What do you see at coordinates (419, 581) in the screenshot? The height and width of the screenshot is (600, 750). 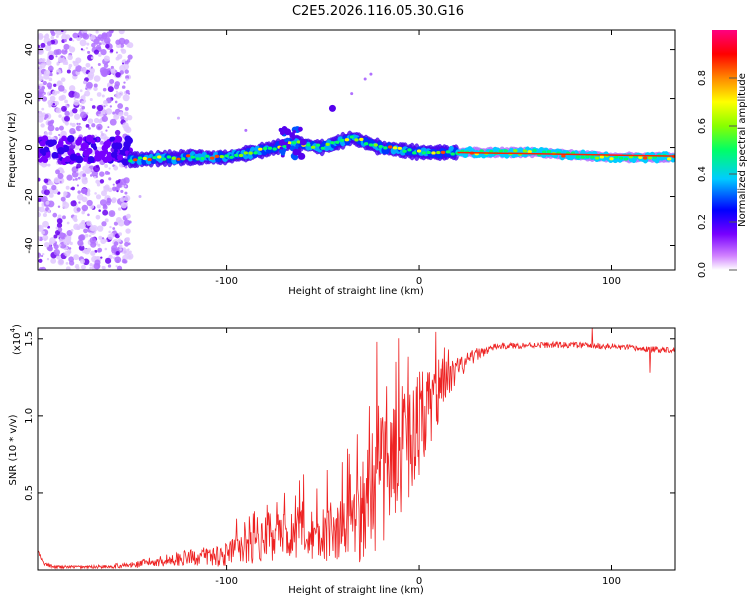 I see `snr-xtick-label: 0` at bounding box center [419, 581].